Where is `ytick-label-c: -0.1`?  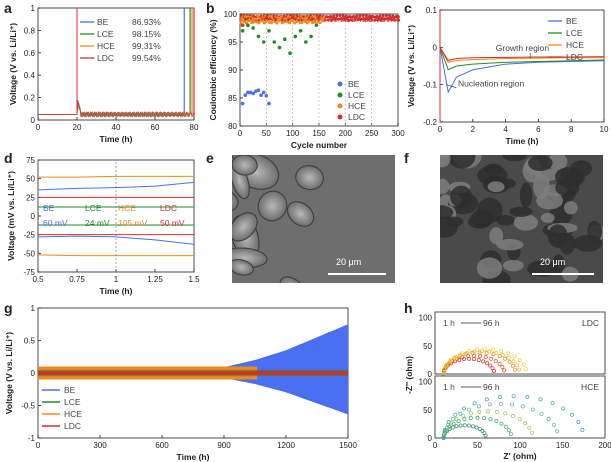
ytick-label-c: -0.1 is located at coordinates (430, 85).